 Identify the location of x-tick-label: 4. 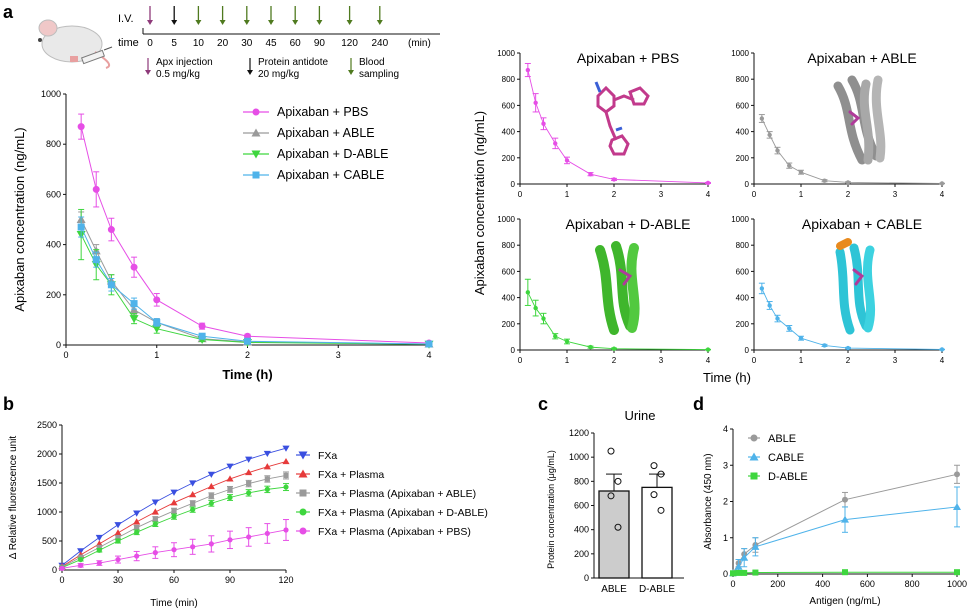
(708, 360).